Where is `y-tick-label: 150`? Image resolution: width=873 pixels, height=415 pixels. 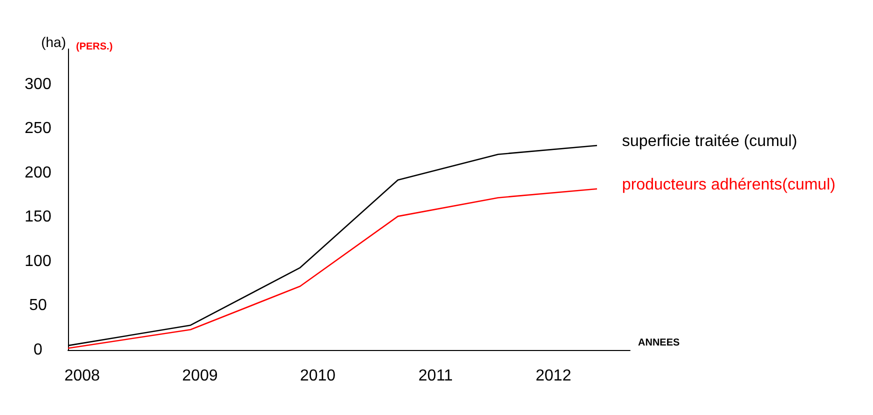 y-tick-label: 150 is located at coordinates (38, 217).